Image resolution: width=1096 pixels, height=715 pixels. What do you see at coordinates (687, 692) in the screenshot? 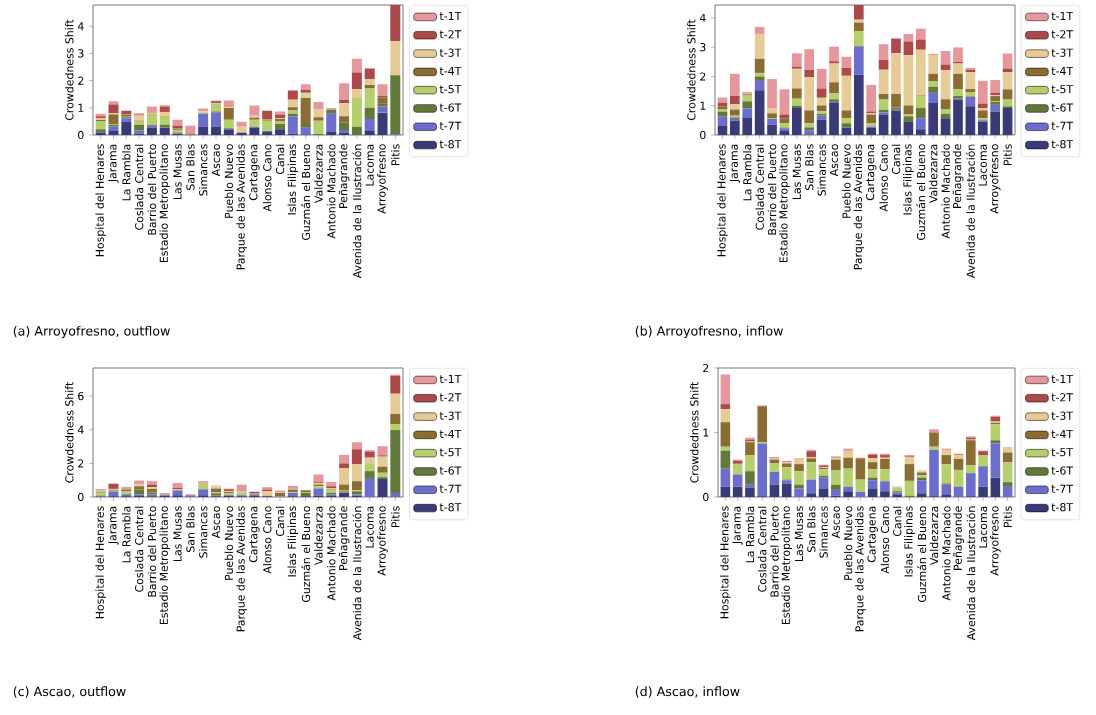
I see `text: (d) Ascao, inflow` at bounding box center [687, 692].